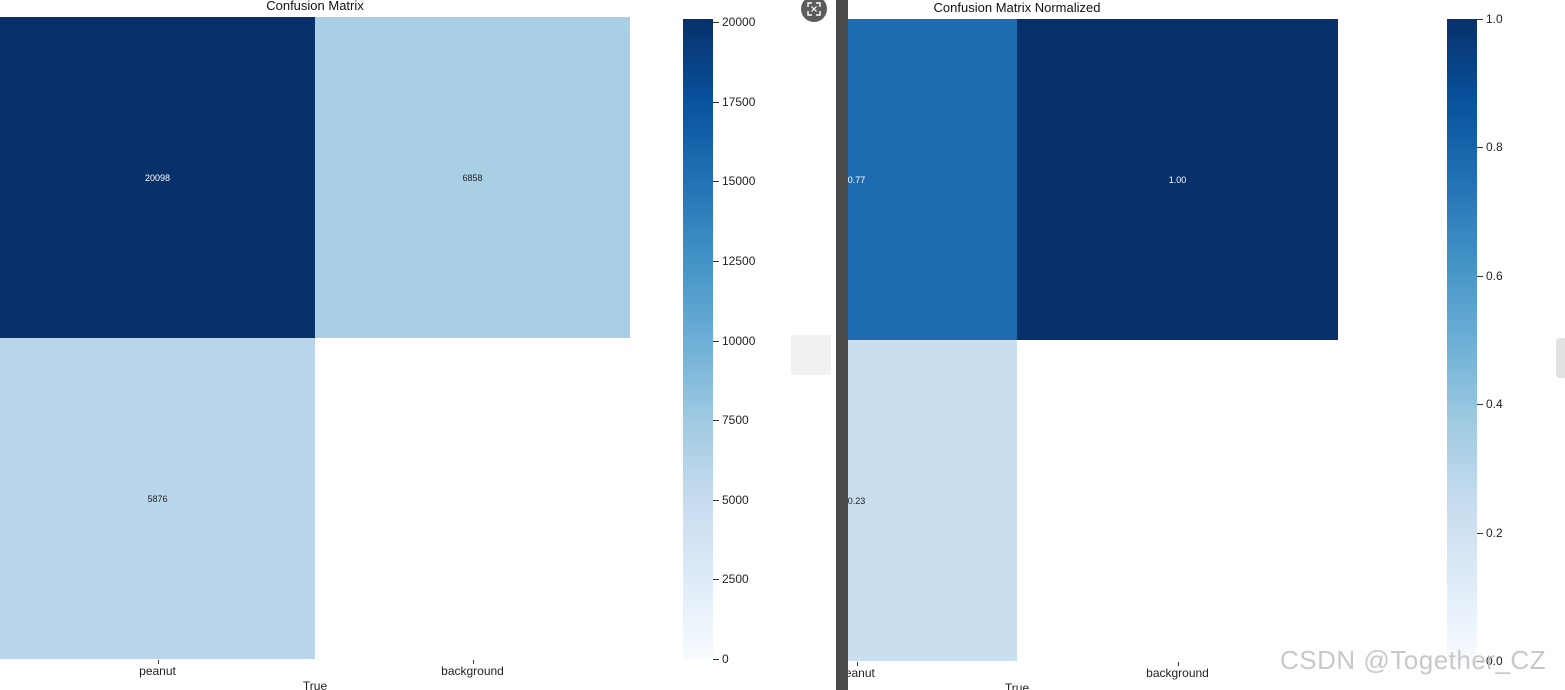  Describe the element at coordinates (1413, 660) in the screenshot. I see `watermark: CSDN @Together_CZ` at that location.